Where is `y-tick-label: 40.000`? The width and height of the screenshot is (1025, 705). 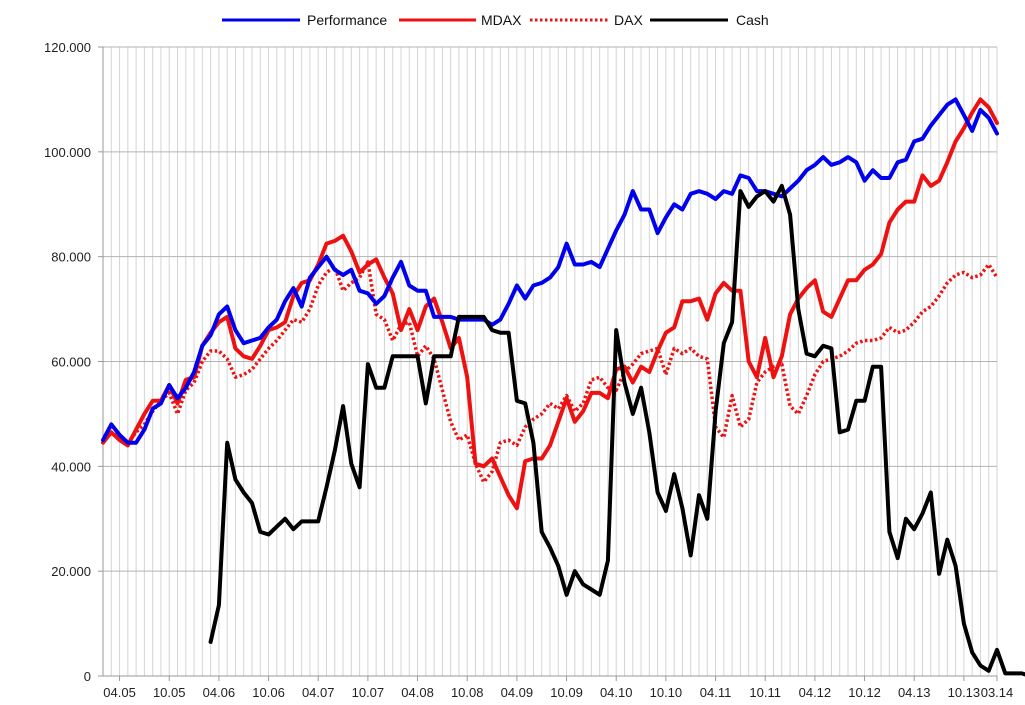
y-tick-label: 40.000 is located at coordinates (71, 466).